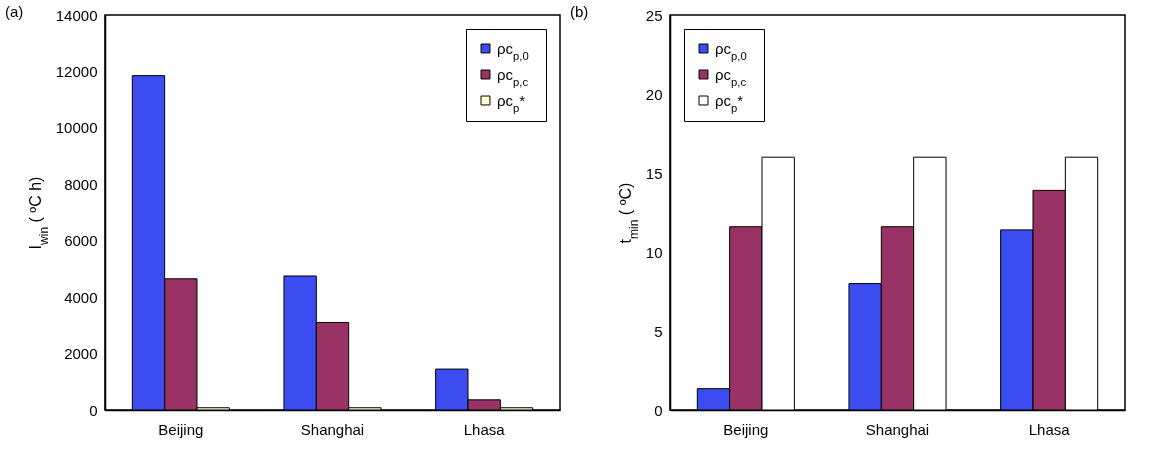 The image size is (1167, 460). I want to click on y-tick-label: 6000, so click(81, 241).